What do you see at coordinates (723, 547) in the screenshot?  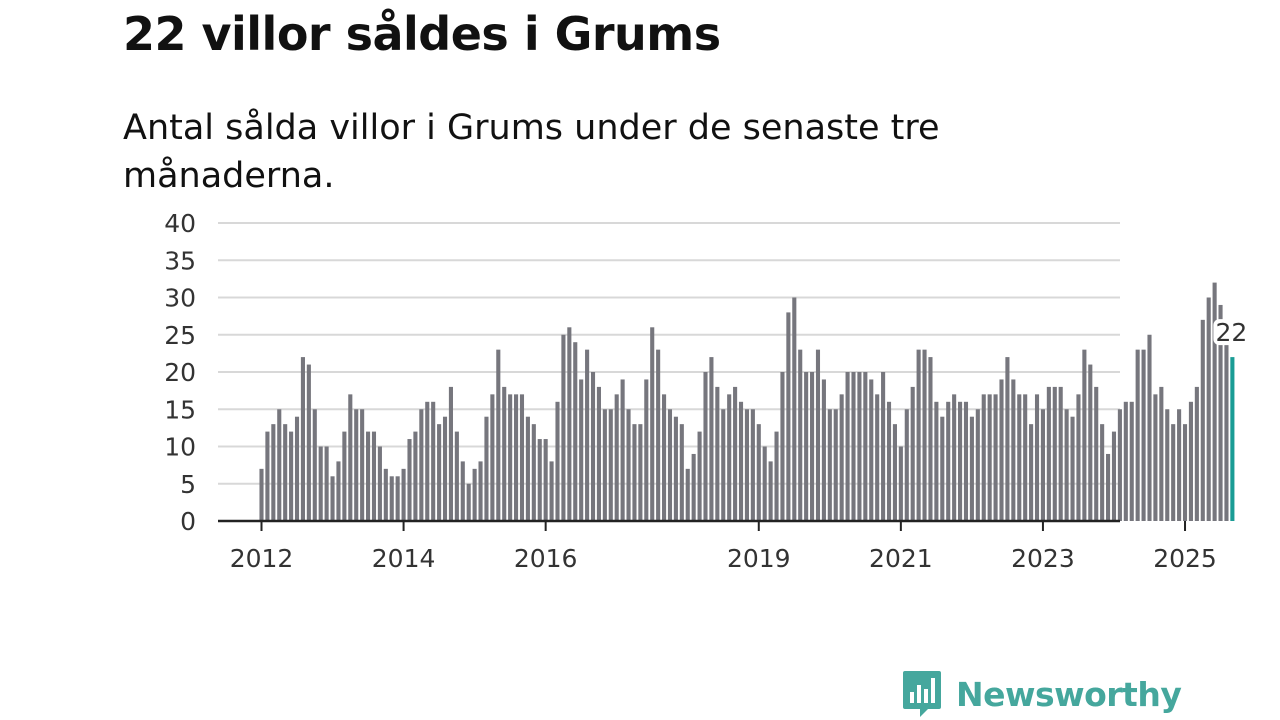 I see `x-axis-ticks: 2012 2014 2016 2019 2021 2023 2025` at bounding box center [723, 547].